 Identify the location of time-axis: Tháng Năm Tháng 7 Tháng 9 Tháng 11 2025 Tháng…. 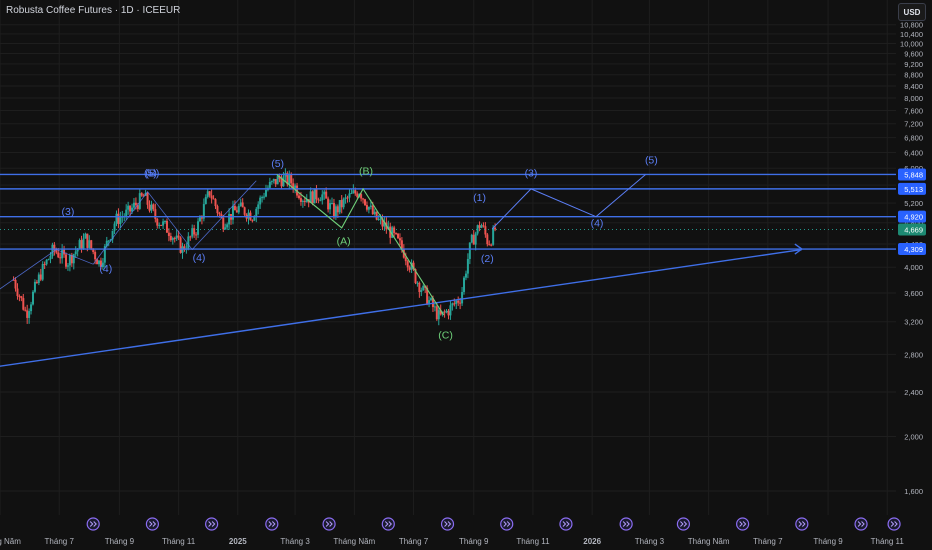
(452, 541).